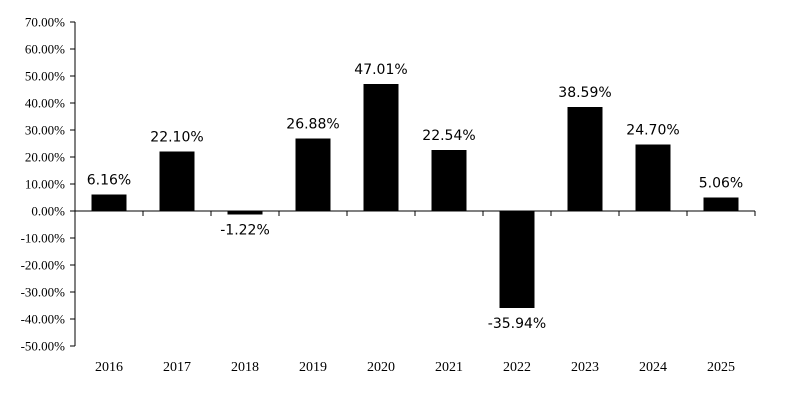 The image size is (786, 406). What do you see at coordinates (43, 238) in the screenshot?
I see `y-tick-label: -10.00%` at bounding box center [43, 238].